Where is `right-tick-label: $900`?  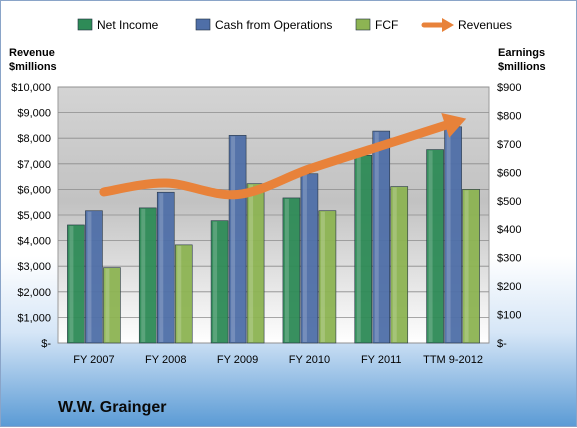
right-tick-label: $900 is located at coordinates (509, 88).